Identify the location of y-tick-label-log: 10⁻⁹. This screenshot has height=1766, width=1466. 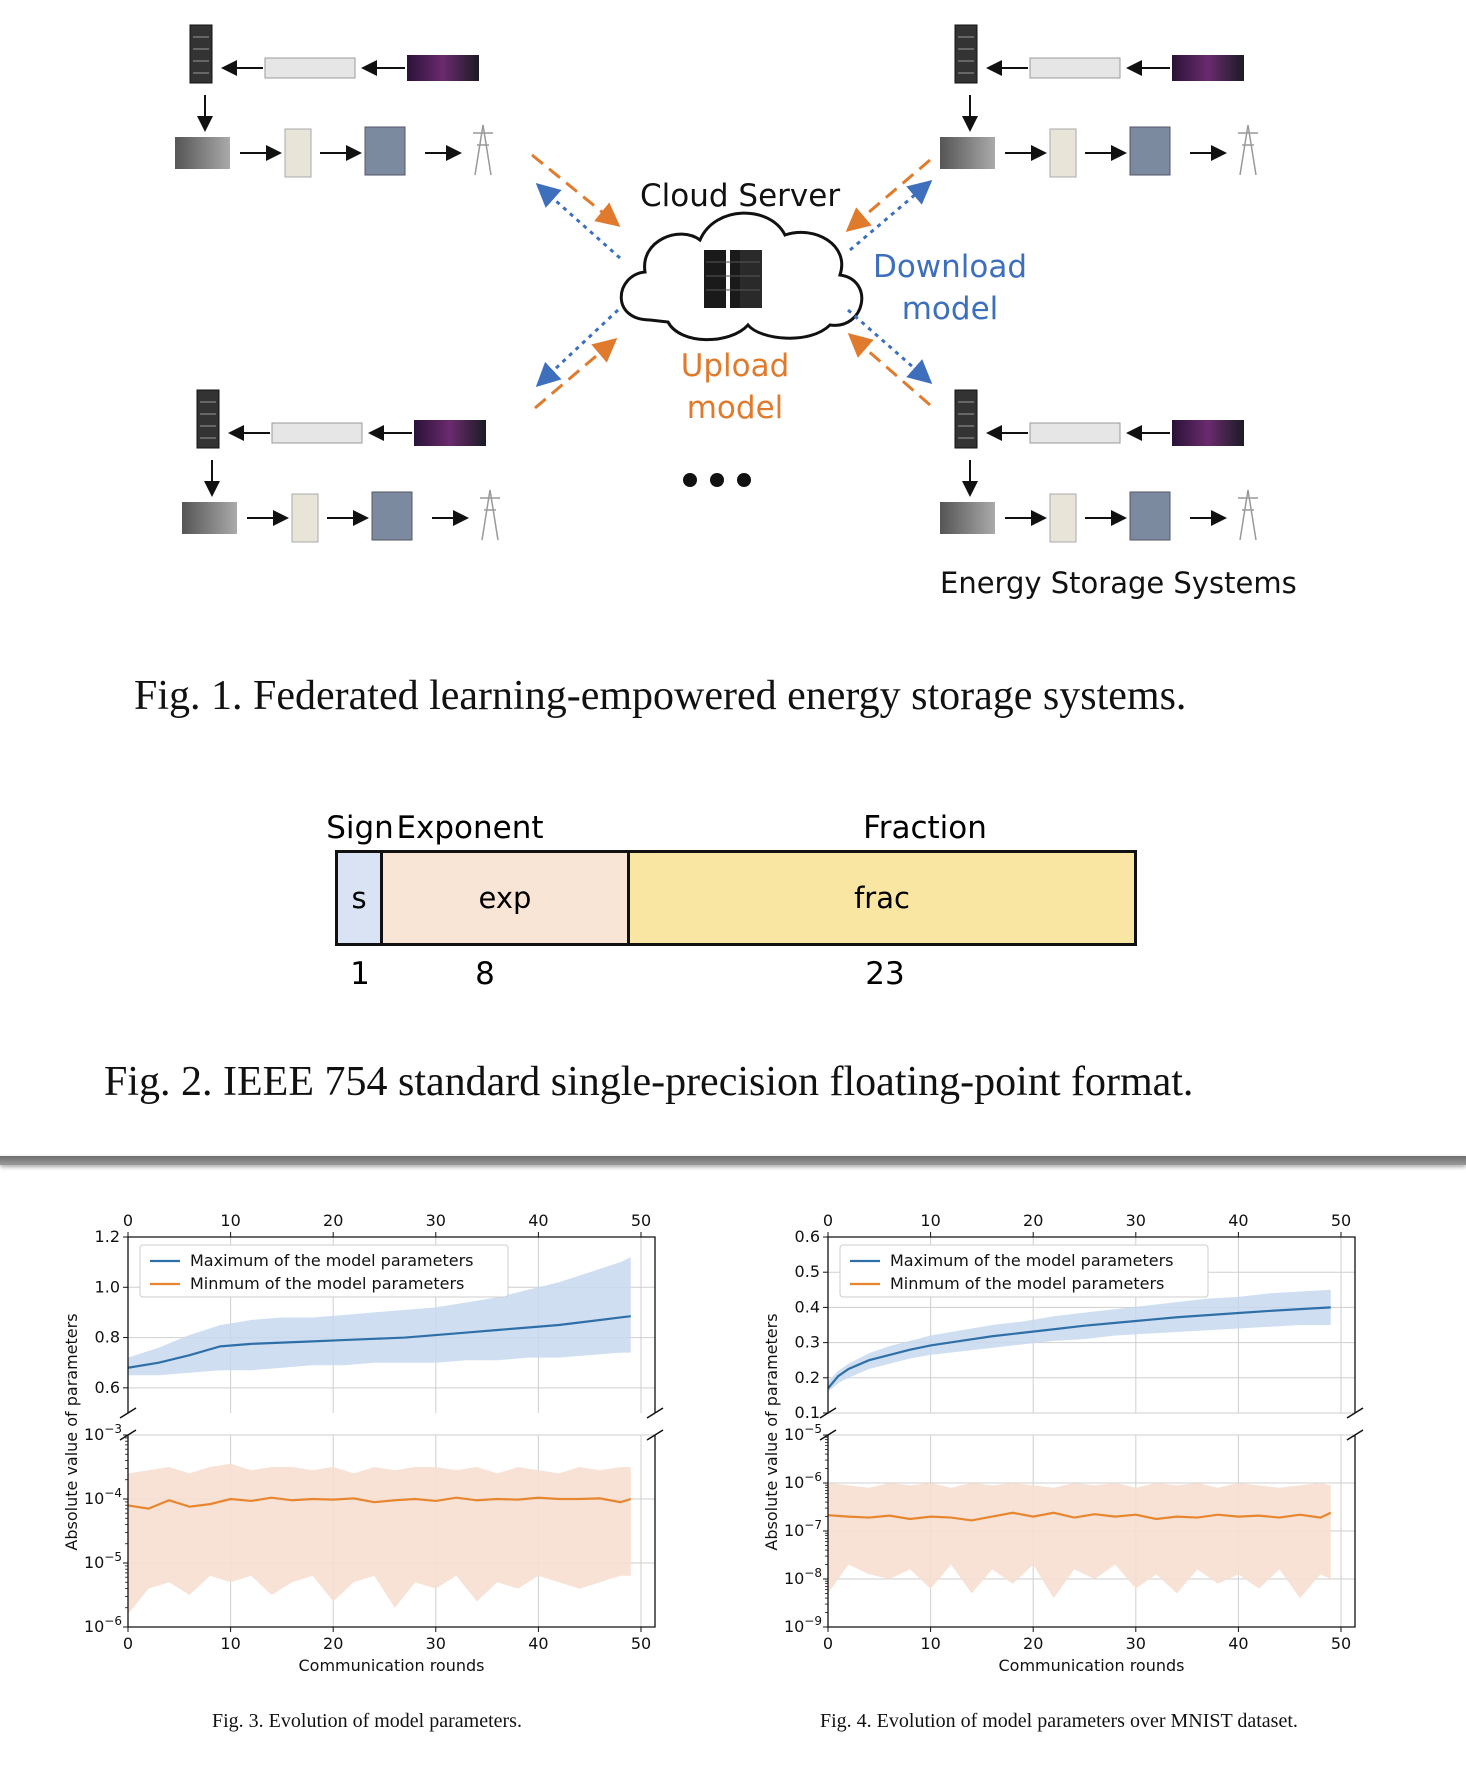
(803, 1625).